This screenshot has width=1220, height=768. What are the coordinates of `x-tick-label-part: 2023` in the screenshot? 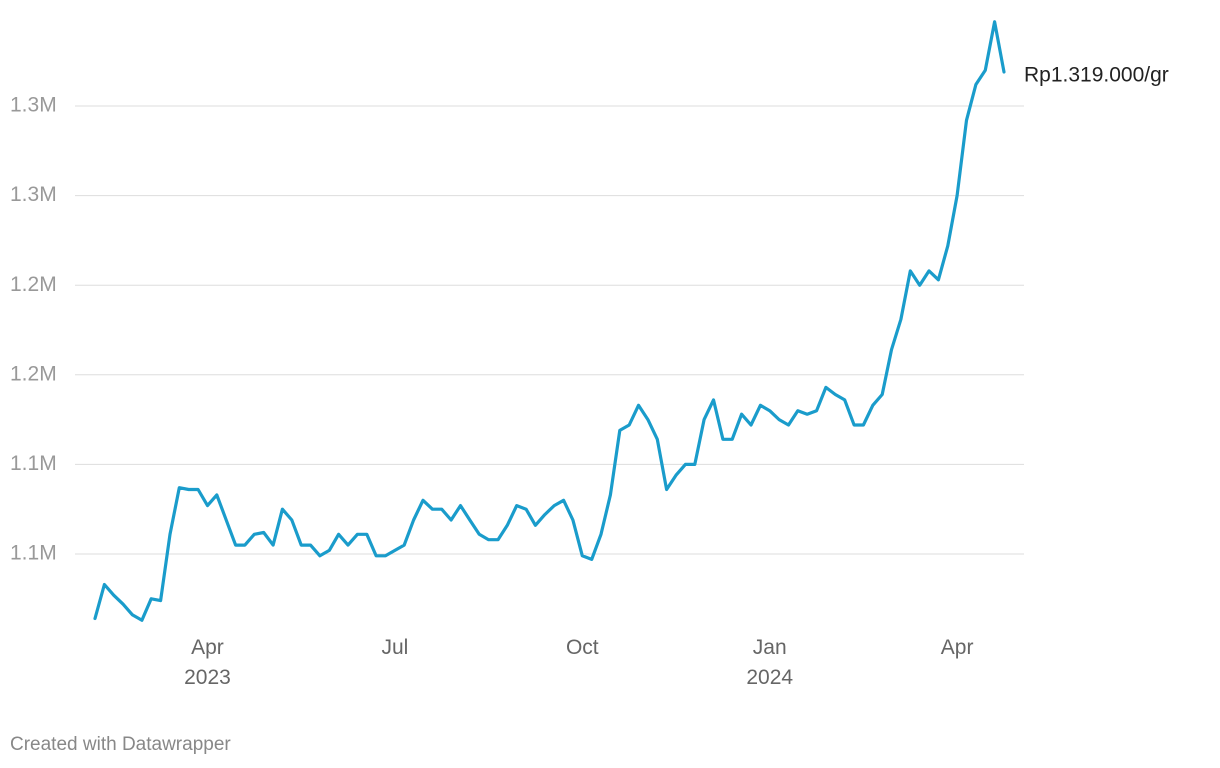 It's located at (207, 677).